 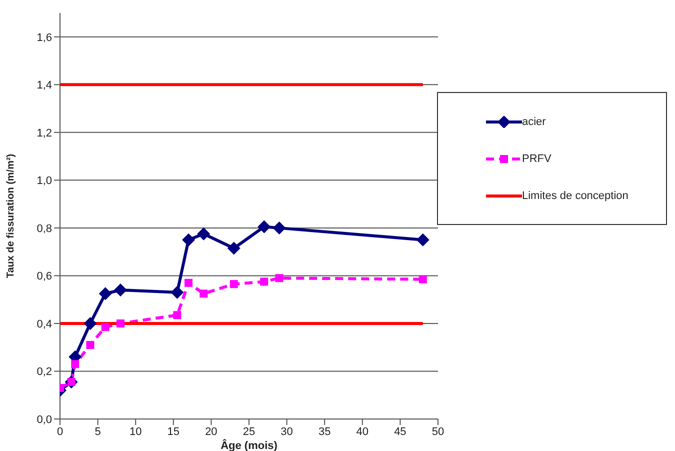 I want to click on x-axis-title: Âge (mois), so click(x=249, y=445).